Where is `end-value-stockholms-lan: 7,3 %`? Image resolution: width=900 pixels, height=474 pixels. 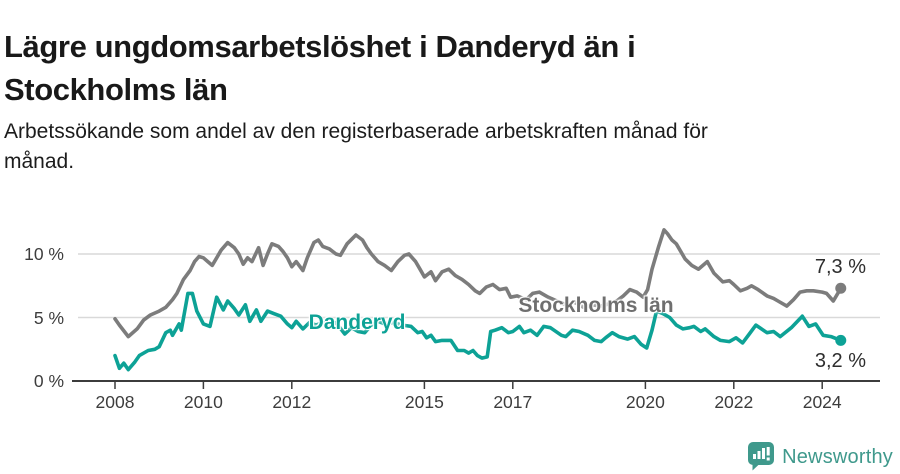 end-value-stockholms-lan: 7,3 % is located at coordinates (840, 267).